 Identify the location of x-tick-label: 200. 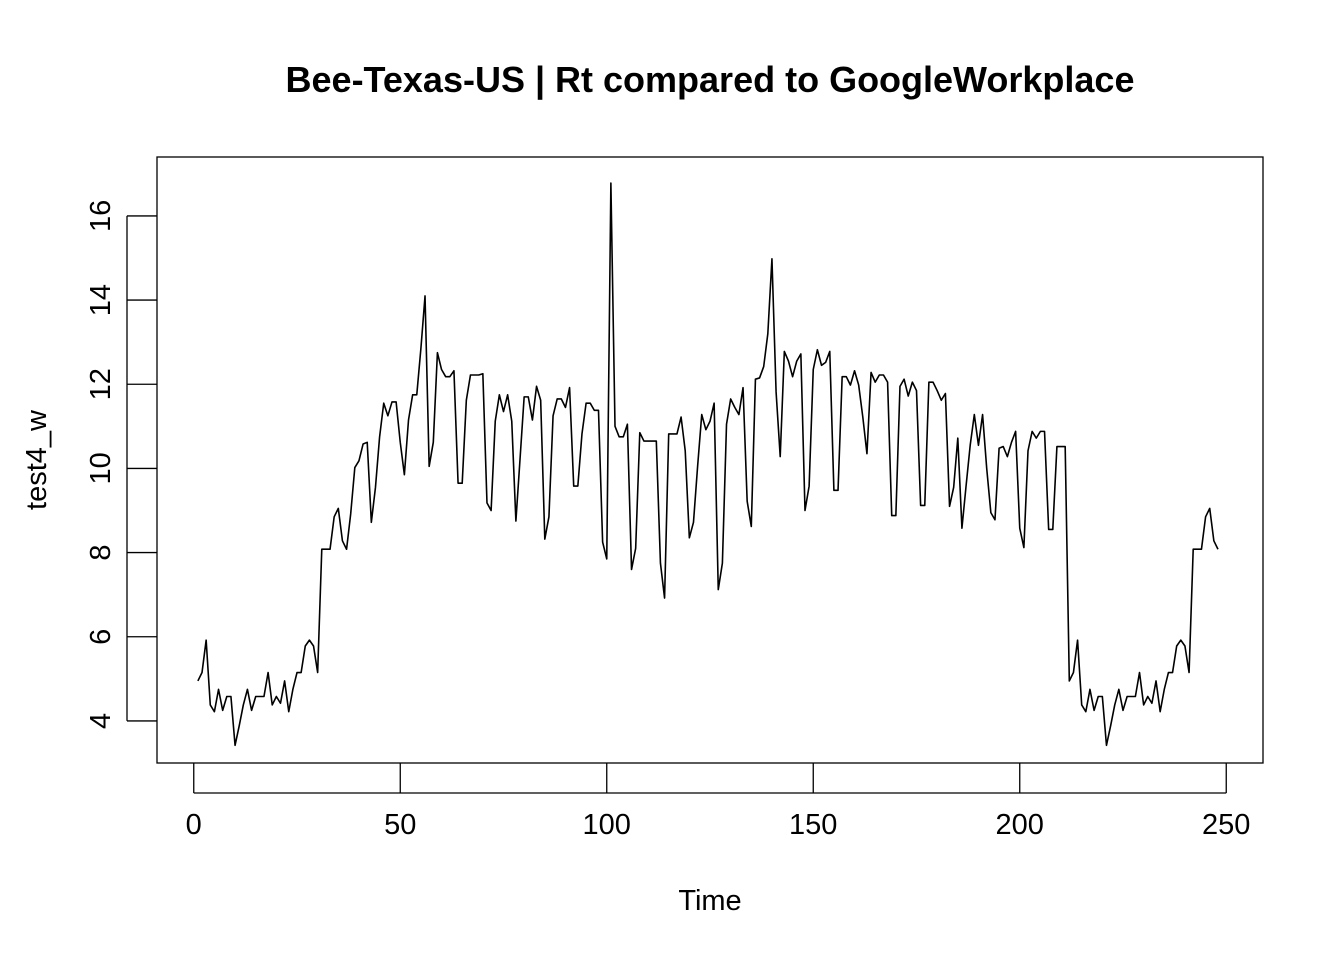
(1020, 825).